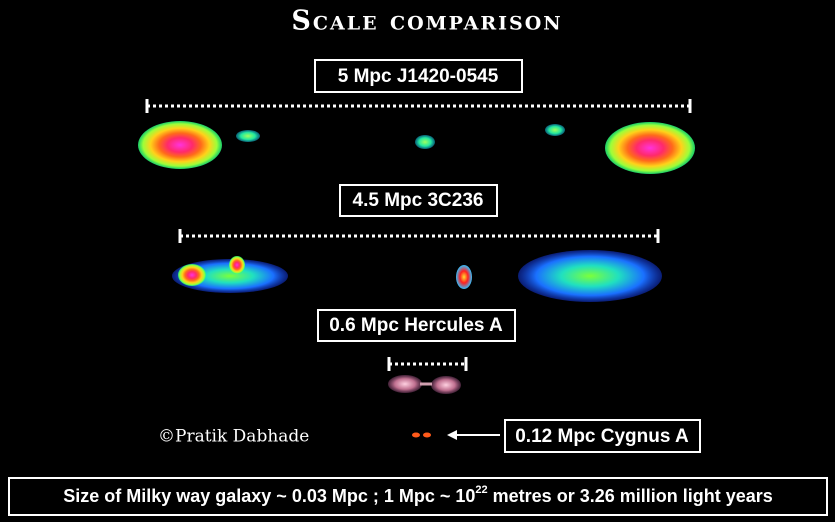 The width and height of the screenshot is (835, 522). Describe the element at coordinates (233, 437) in the screenshot. I see `credit: ©Pratik Dabhade` at that location.